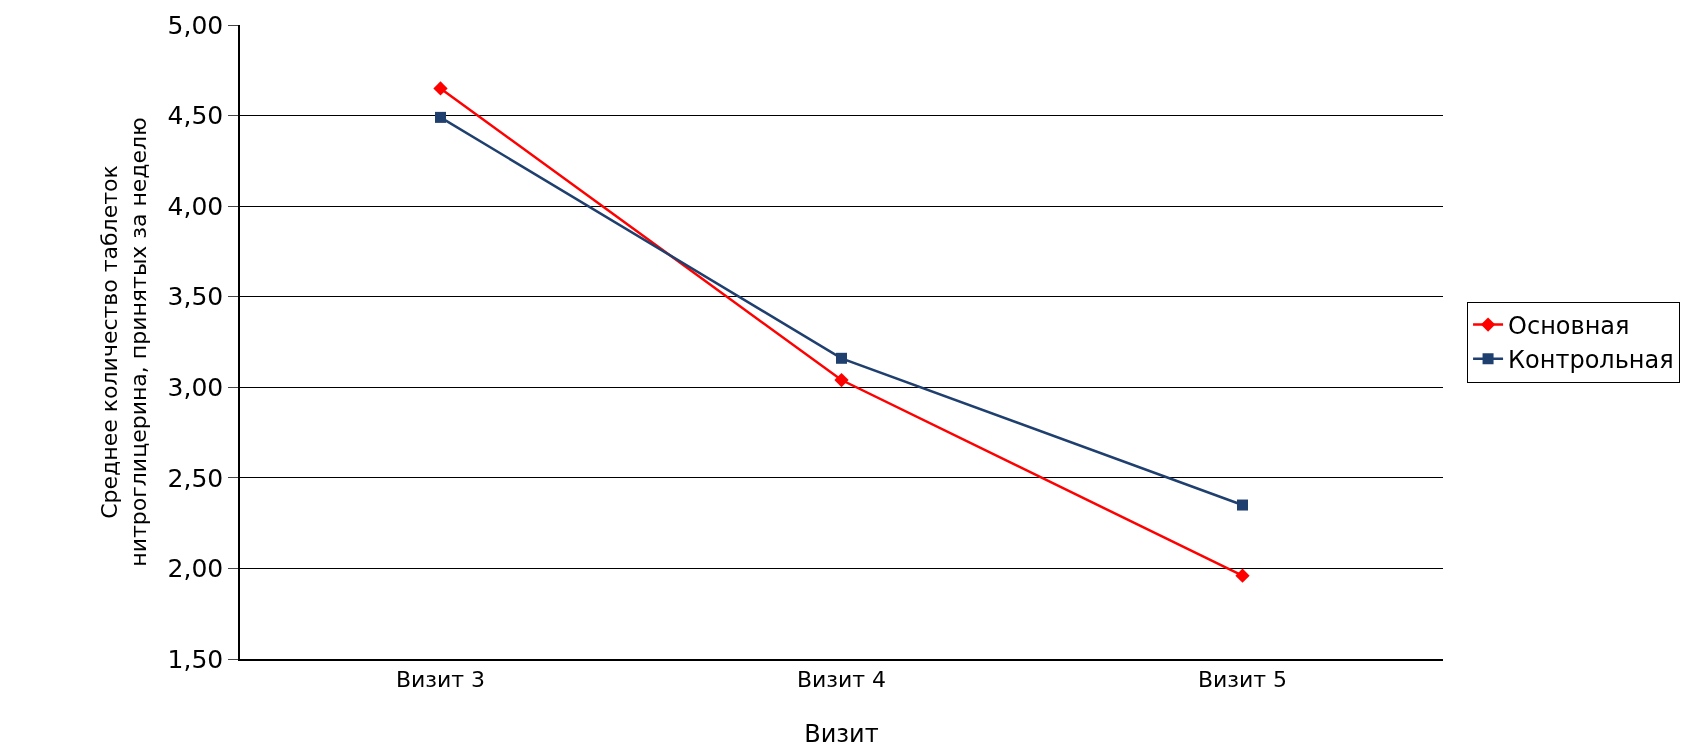 The width and height of the screenshot is (1692, 754). Describe the element at coordinates (195, 297) in the screenshot. I see `y-tick-label: 3,50` at that location.